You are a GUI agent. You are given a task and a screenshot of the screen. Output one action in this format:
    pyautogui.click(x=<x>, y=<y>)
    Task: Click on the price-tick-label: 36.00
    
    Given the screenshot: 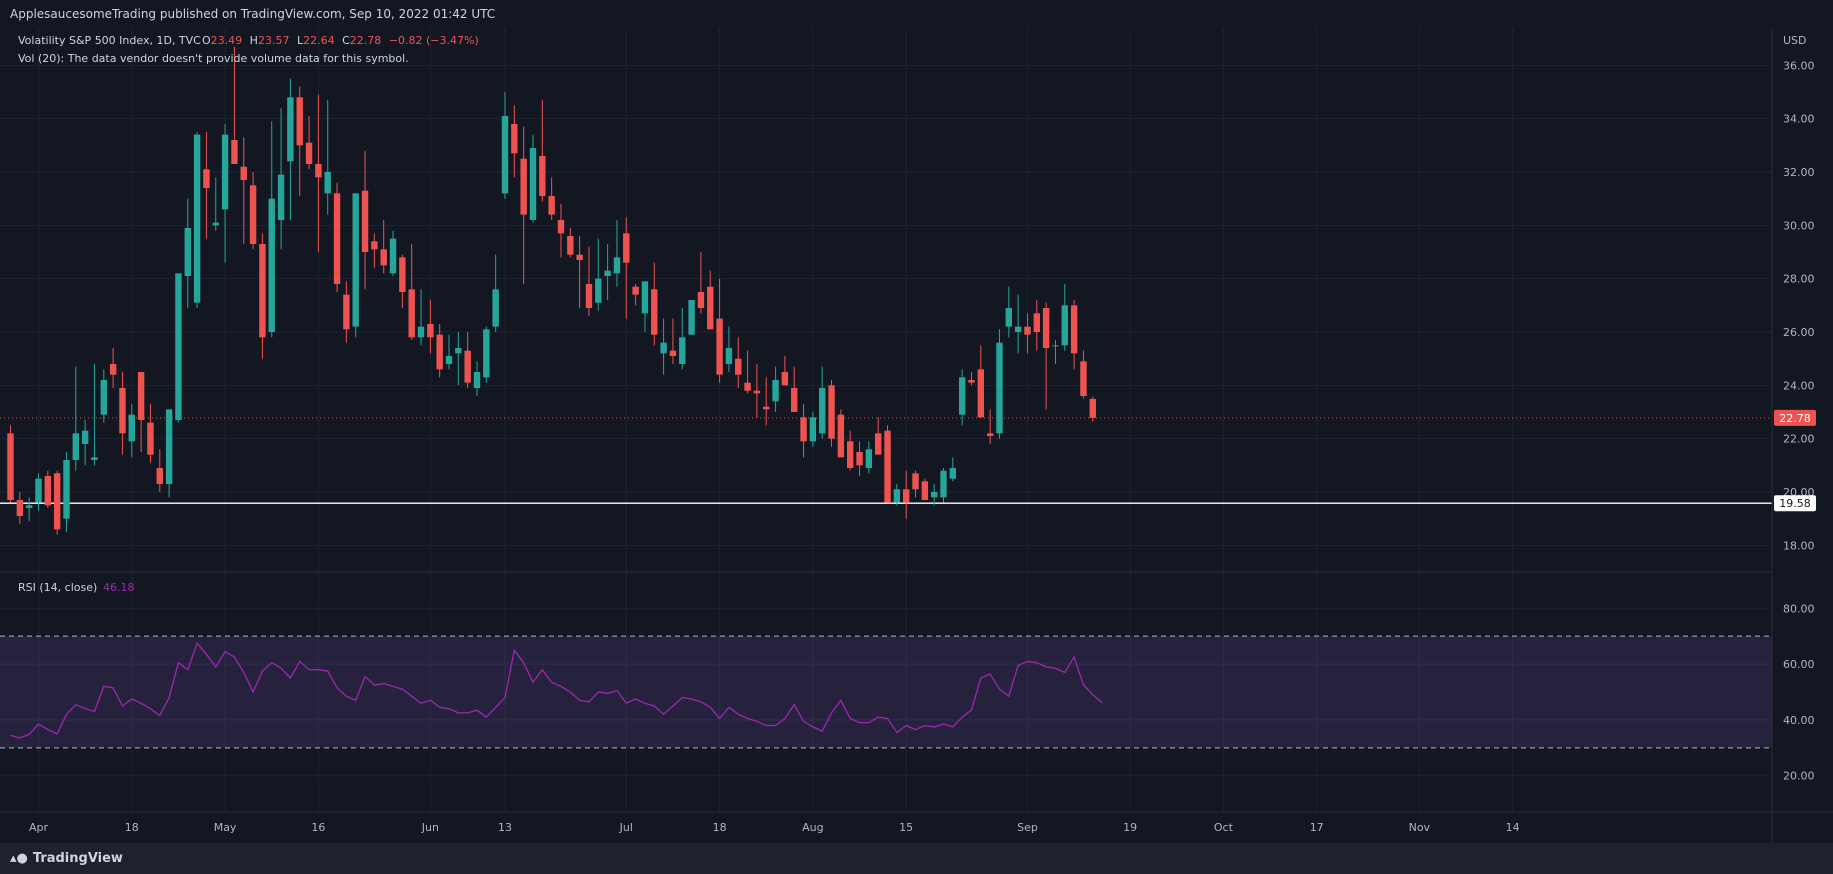 What is the action you would take?
    pyautogui.click(x=1799, y=65)
    